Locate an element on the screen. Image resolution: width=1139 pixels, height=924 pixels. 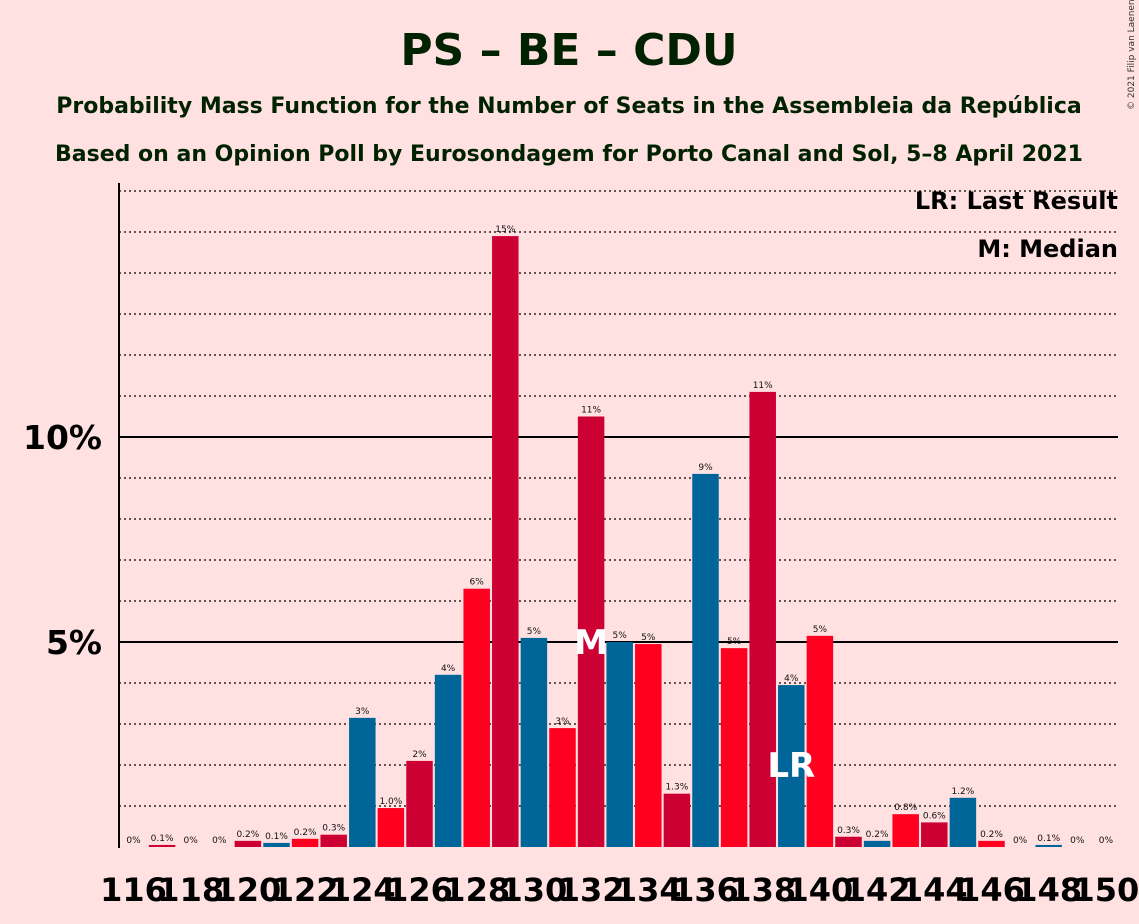
x-tick-label: 150 is located at coordinates (1106, 890).